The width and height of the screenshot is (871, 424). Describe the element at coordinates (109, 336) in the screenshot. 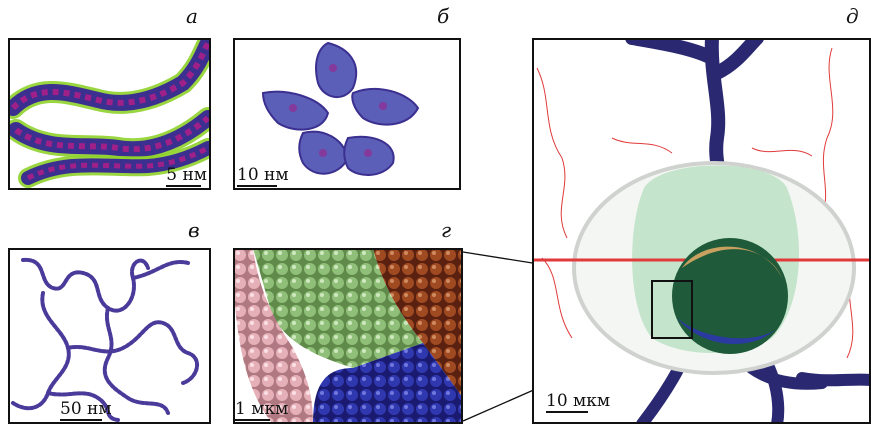

I see `panel-v-image: 50 нм` at that location.